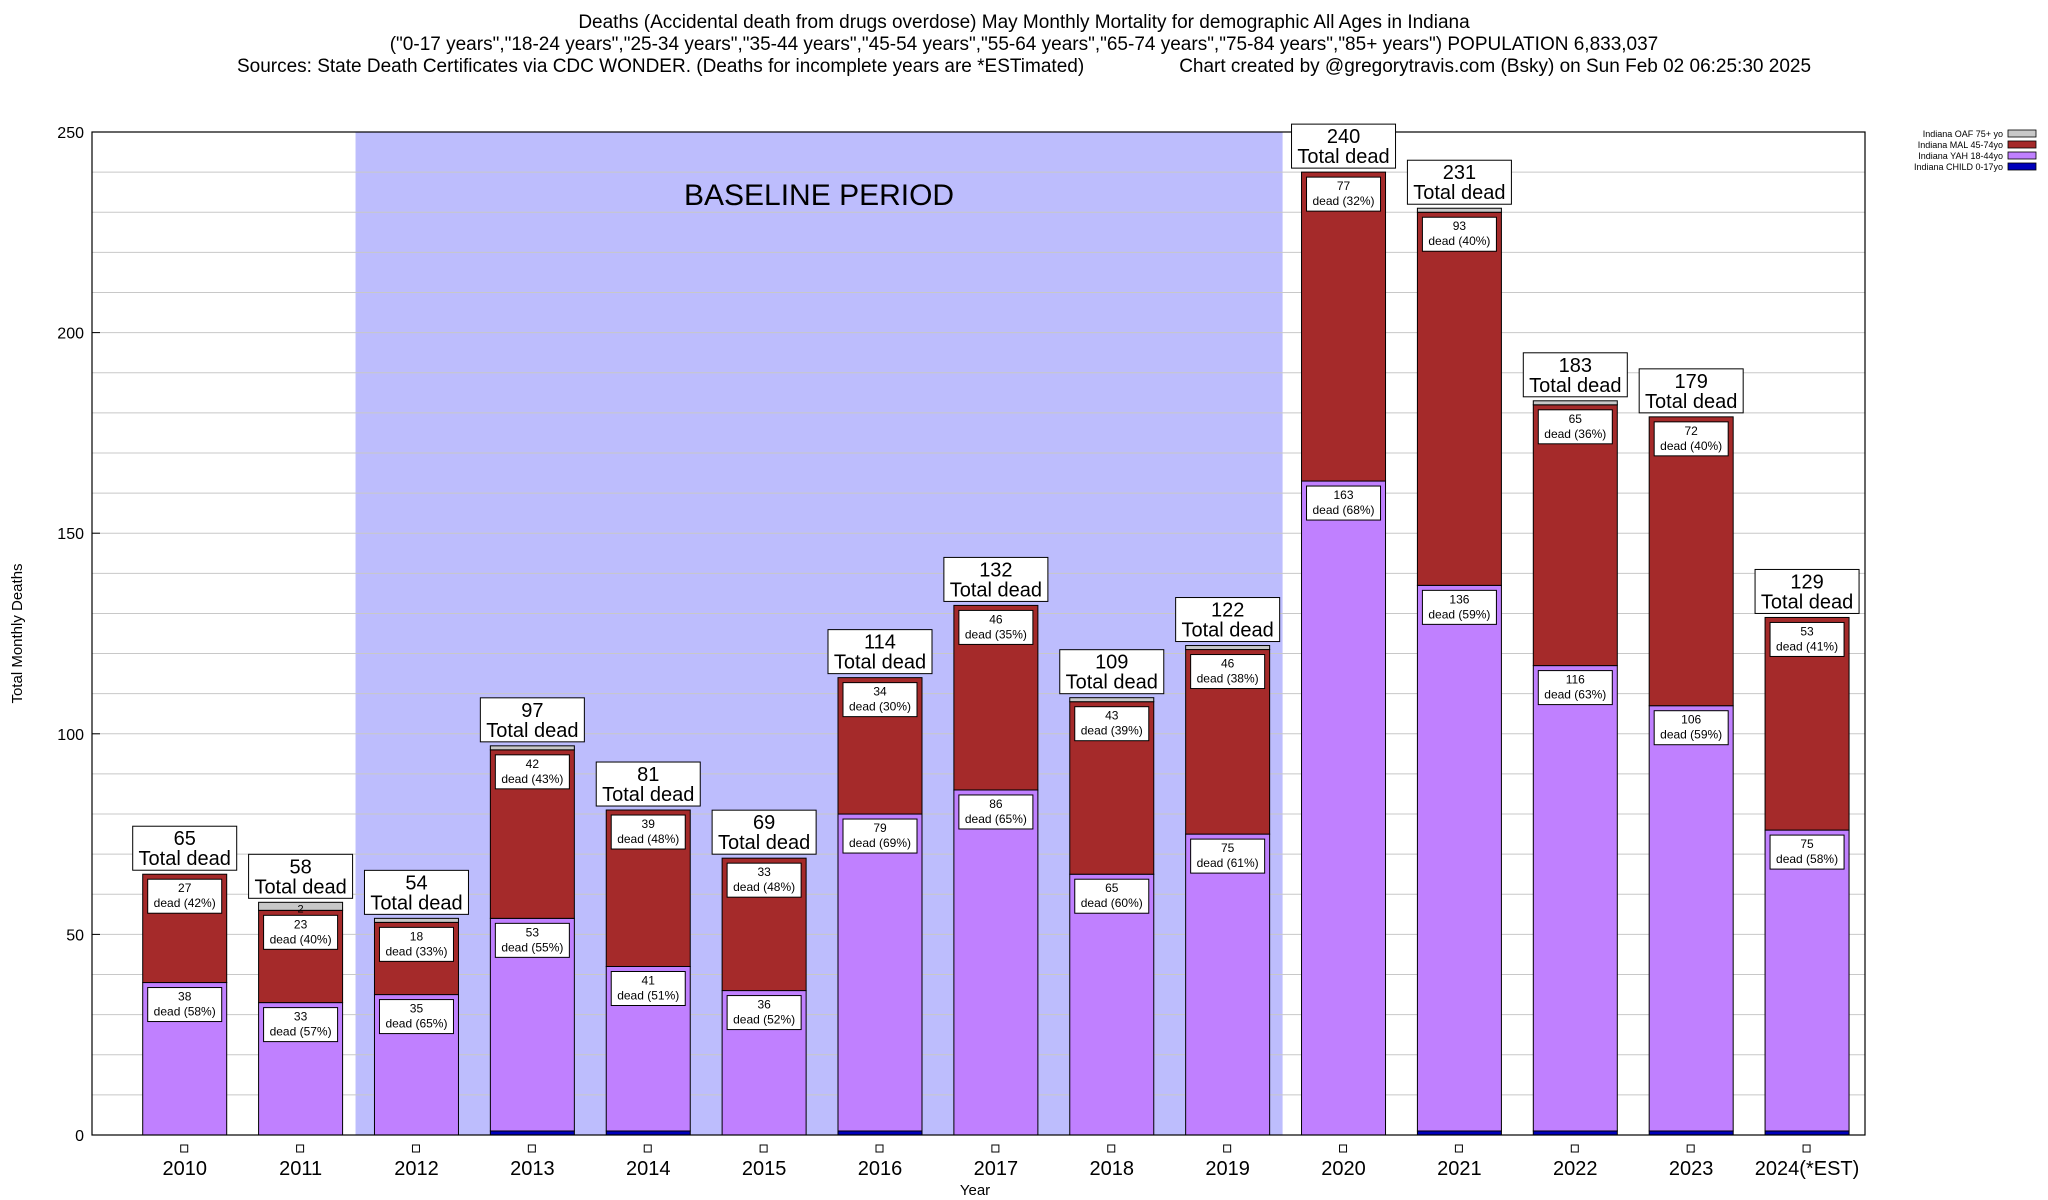 This screenshot has height=1200, width=2048. Describe the element at coordinates (880, 707) in the screenshot. I see `segment-label-percent: dead (30%)` at that location.